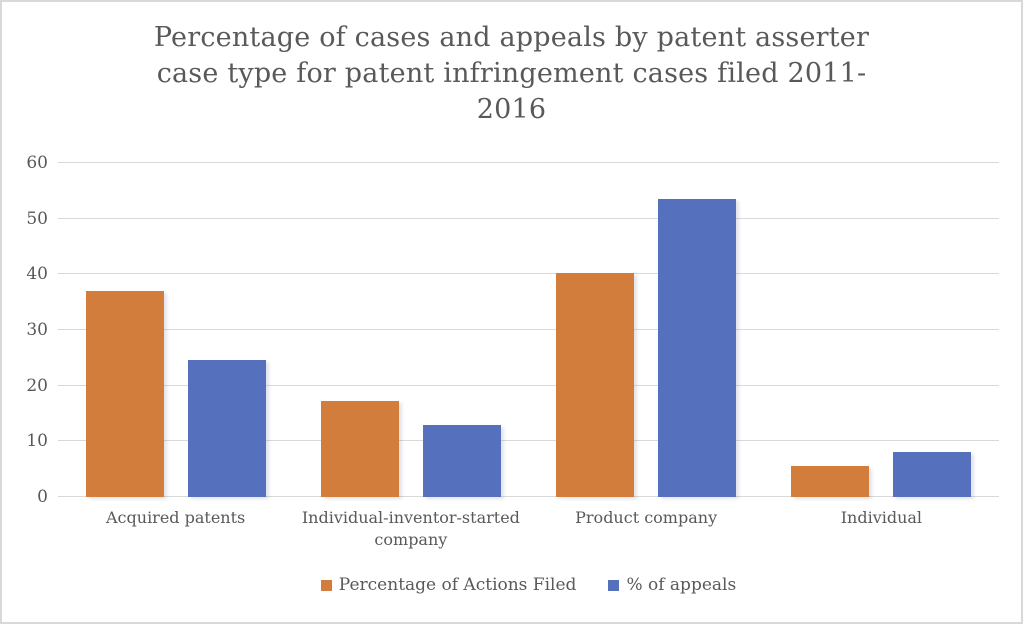 The width and height of the screenshot is (1023, 624). What do you see at coordinates (457, 585) in the screenshot?
I see `legend-label: Percentage of Actions Filed` at bounding box center [457, 585].